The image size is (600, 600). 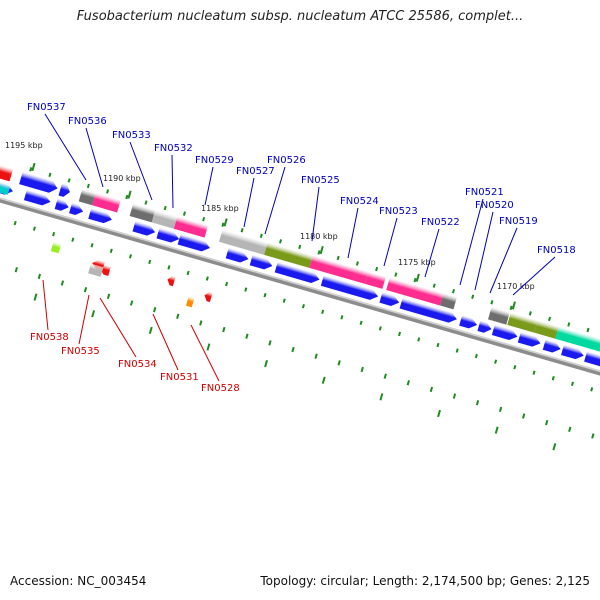 What do you see at coordinates (175, 348) in the screenshot?
I see `minus-gene-label: FN0531` at bounding box center [175, 348].